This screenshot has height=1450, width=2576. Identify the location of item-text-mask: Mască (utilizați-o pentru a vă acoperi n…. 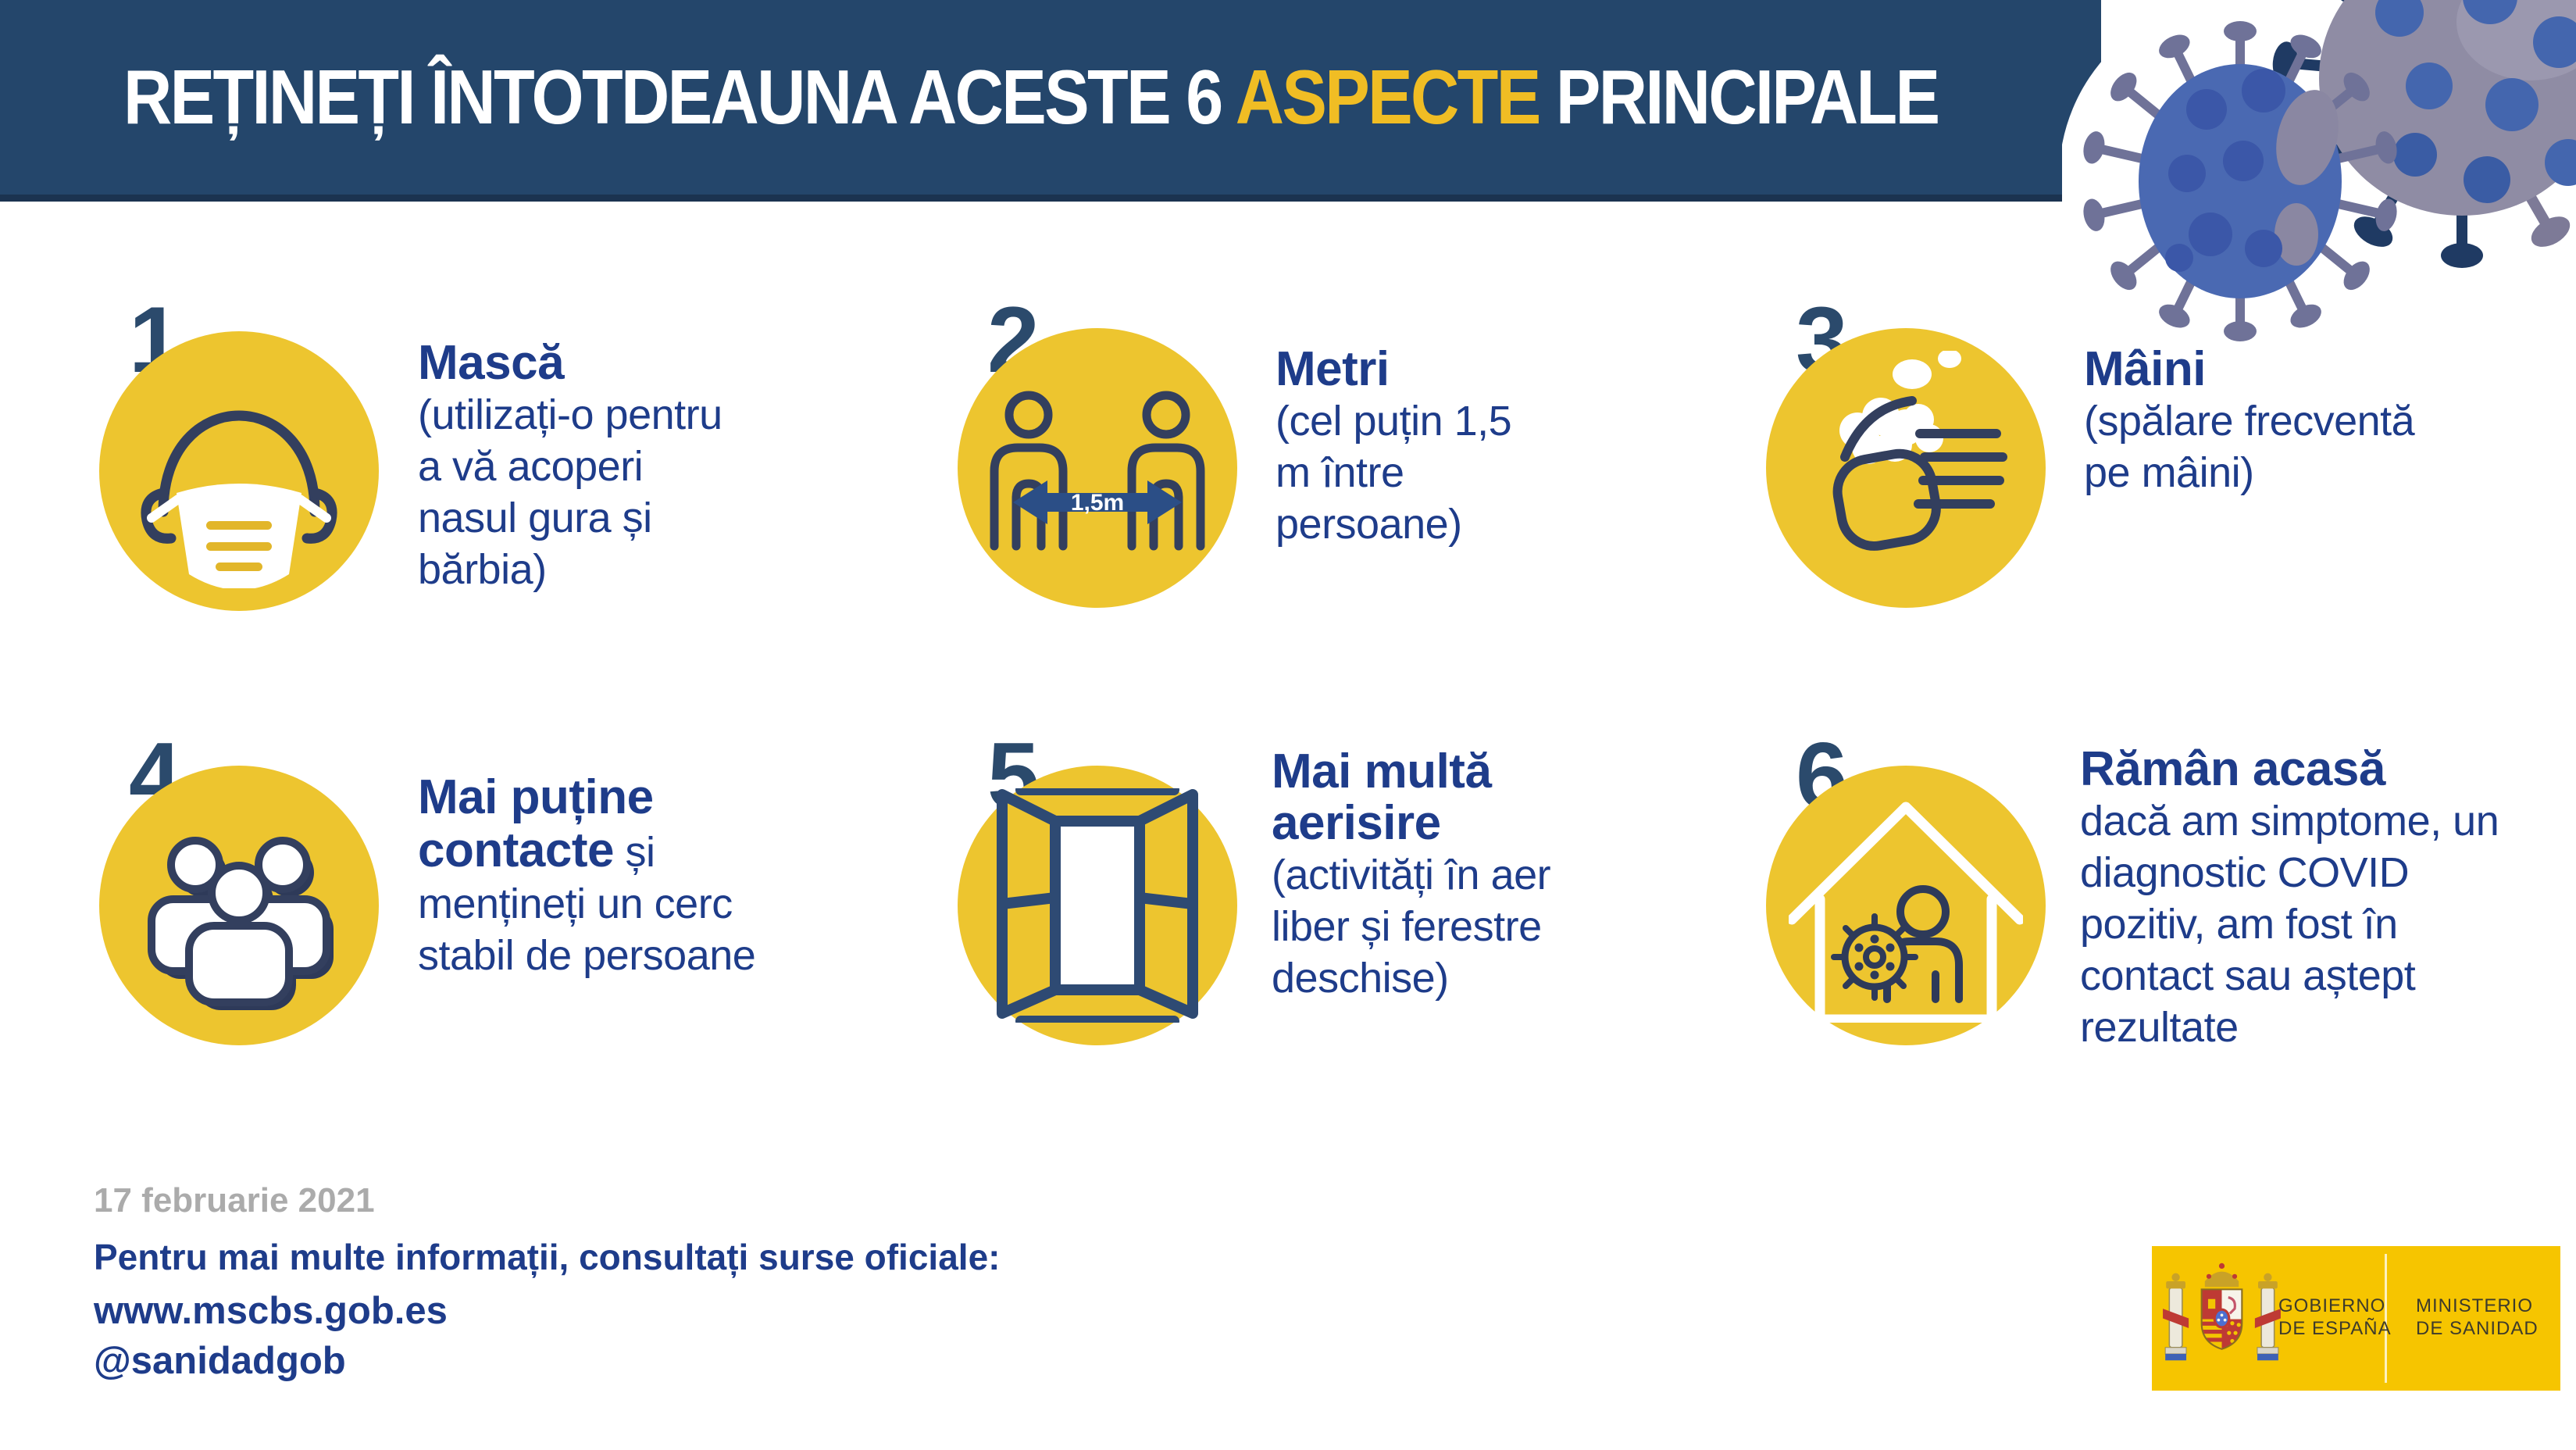
(574, 466).